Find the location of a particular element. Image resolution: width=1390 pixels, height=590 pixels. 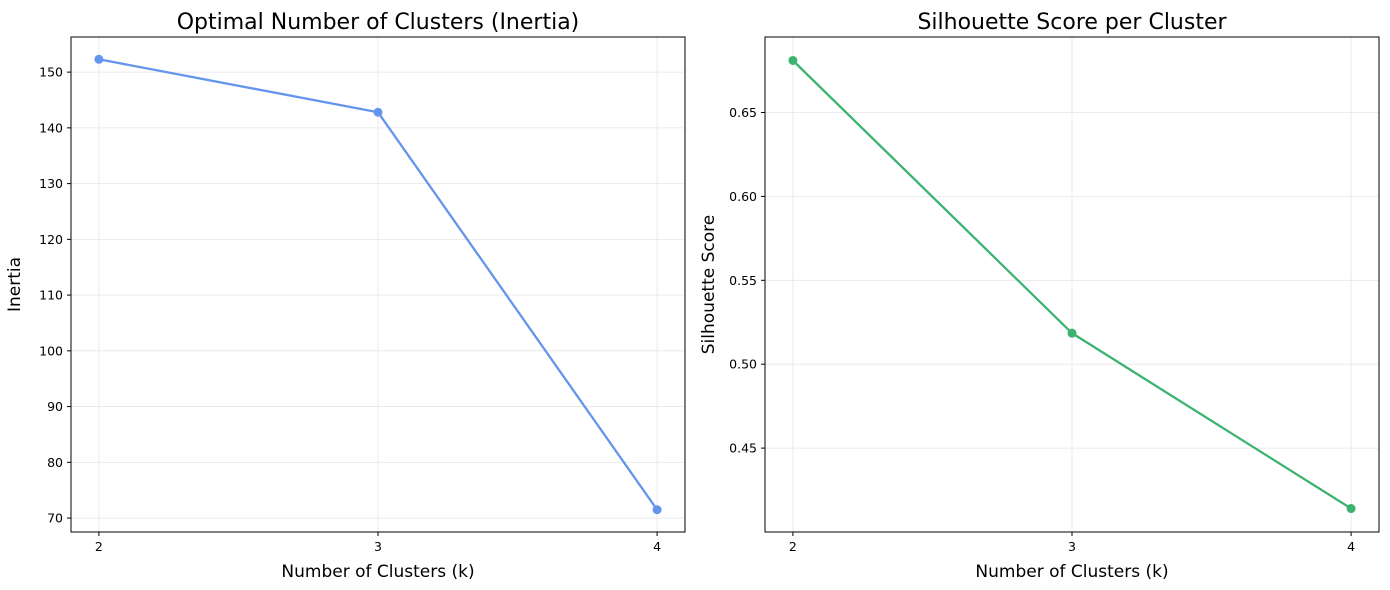

inertia-y-tick-label: 140 is located at coordinates (51, 127).